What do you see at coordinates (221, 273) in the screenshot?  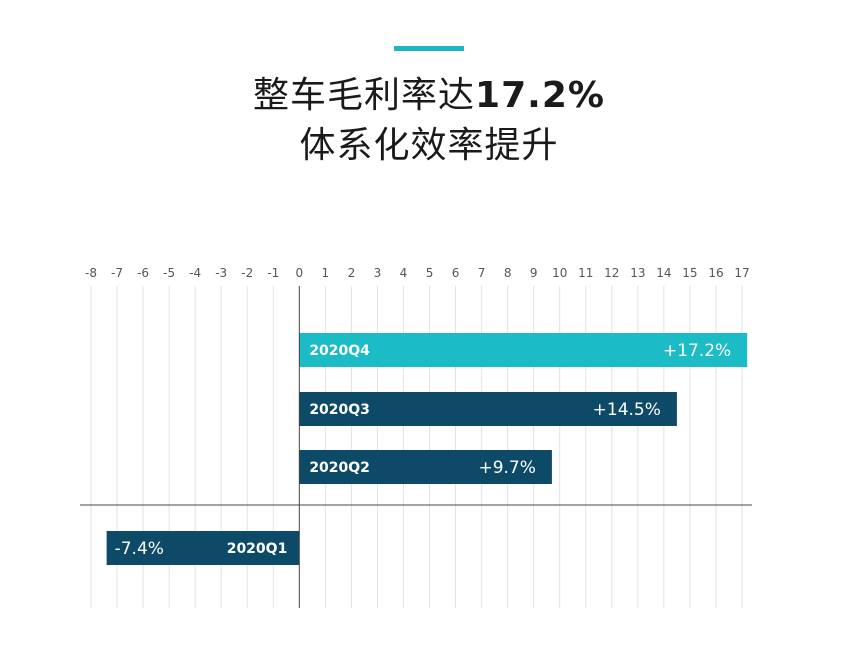 I see `x-tick-label: -3` at bounding box center [221, 273].